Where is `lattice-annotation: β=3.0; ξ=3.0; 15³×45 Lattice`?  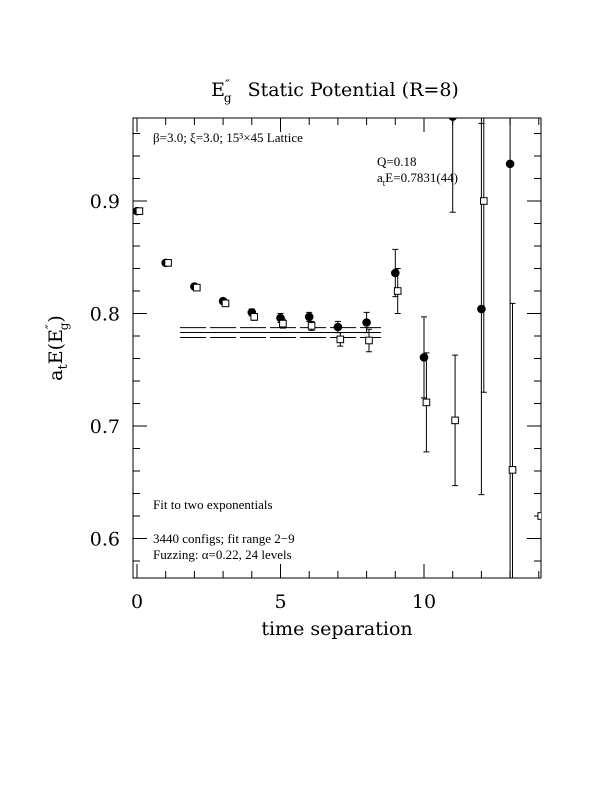 lattice-annotation: β=3.0; ξ=3.0; 15³×45 Lattice is located at coordinates (228, 137).